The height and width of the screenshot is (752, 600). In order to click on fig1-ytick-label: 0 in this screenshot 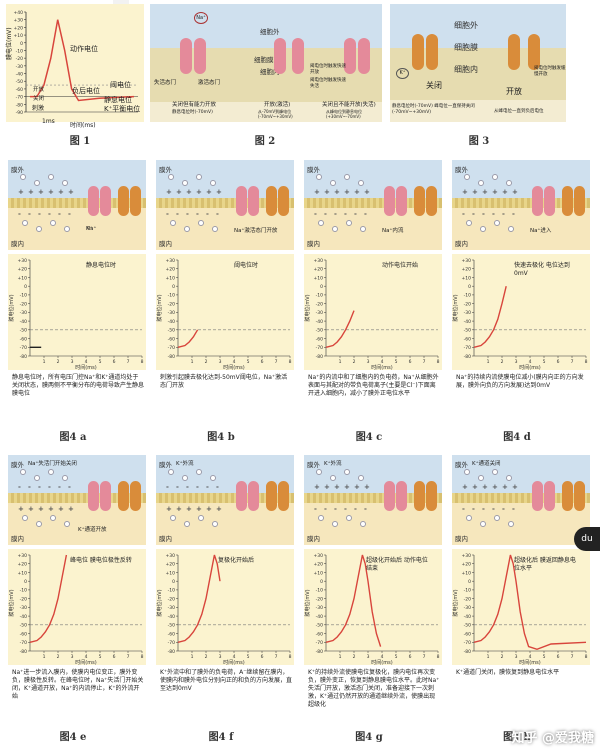, I will do `click(21, 44)`.